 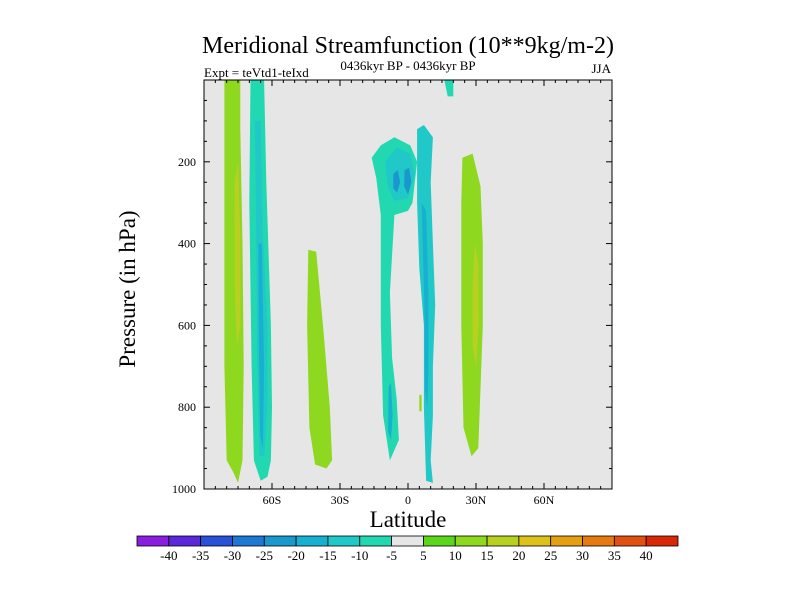 What do you see at coordinates (476, 500) in the screenshot?
I see `x-tick-label: 30N` at bounding box center [476, 500].